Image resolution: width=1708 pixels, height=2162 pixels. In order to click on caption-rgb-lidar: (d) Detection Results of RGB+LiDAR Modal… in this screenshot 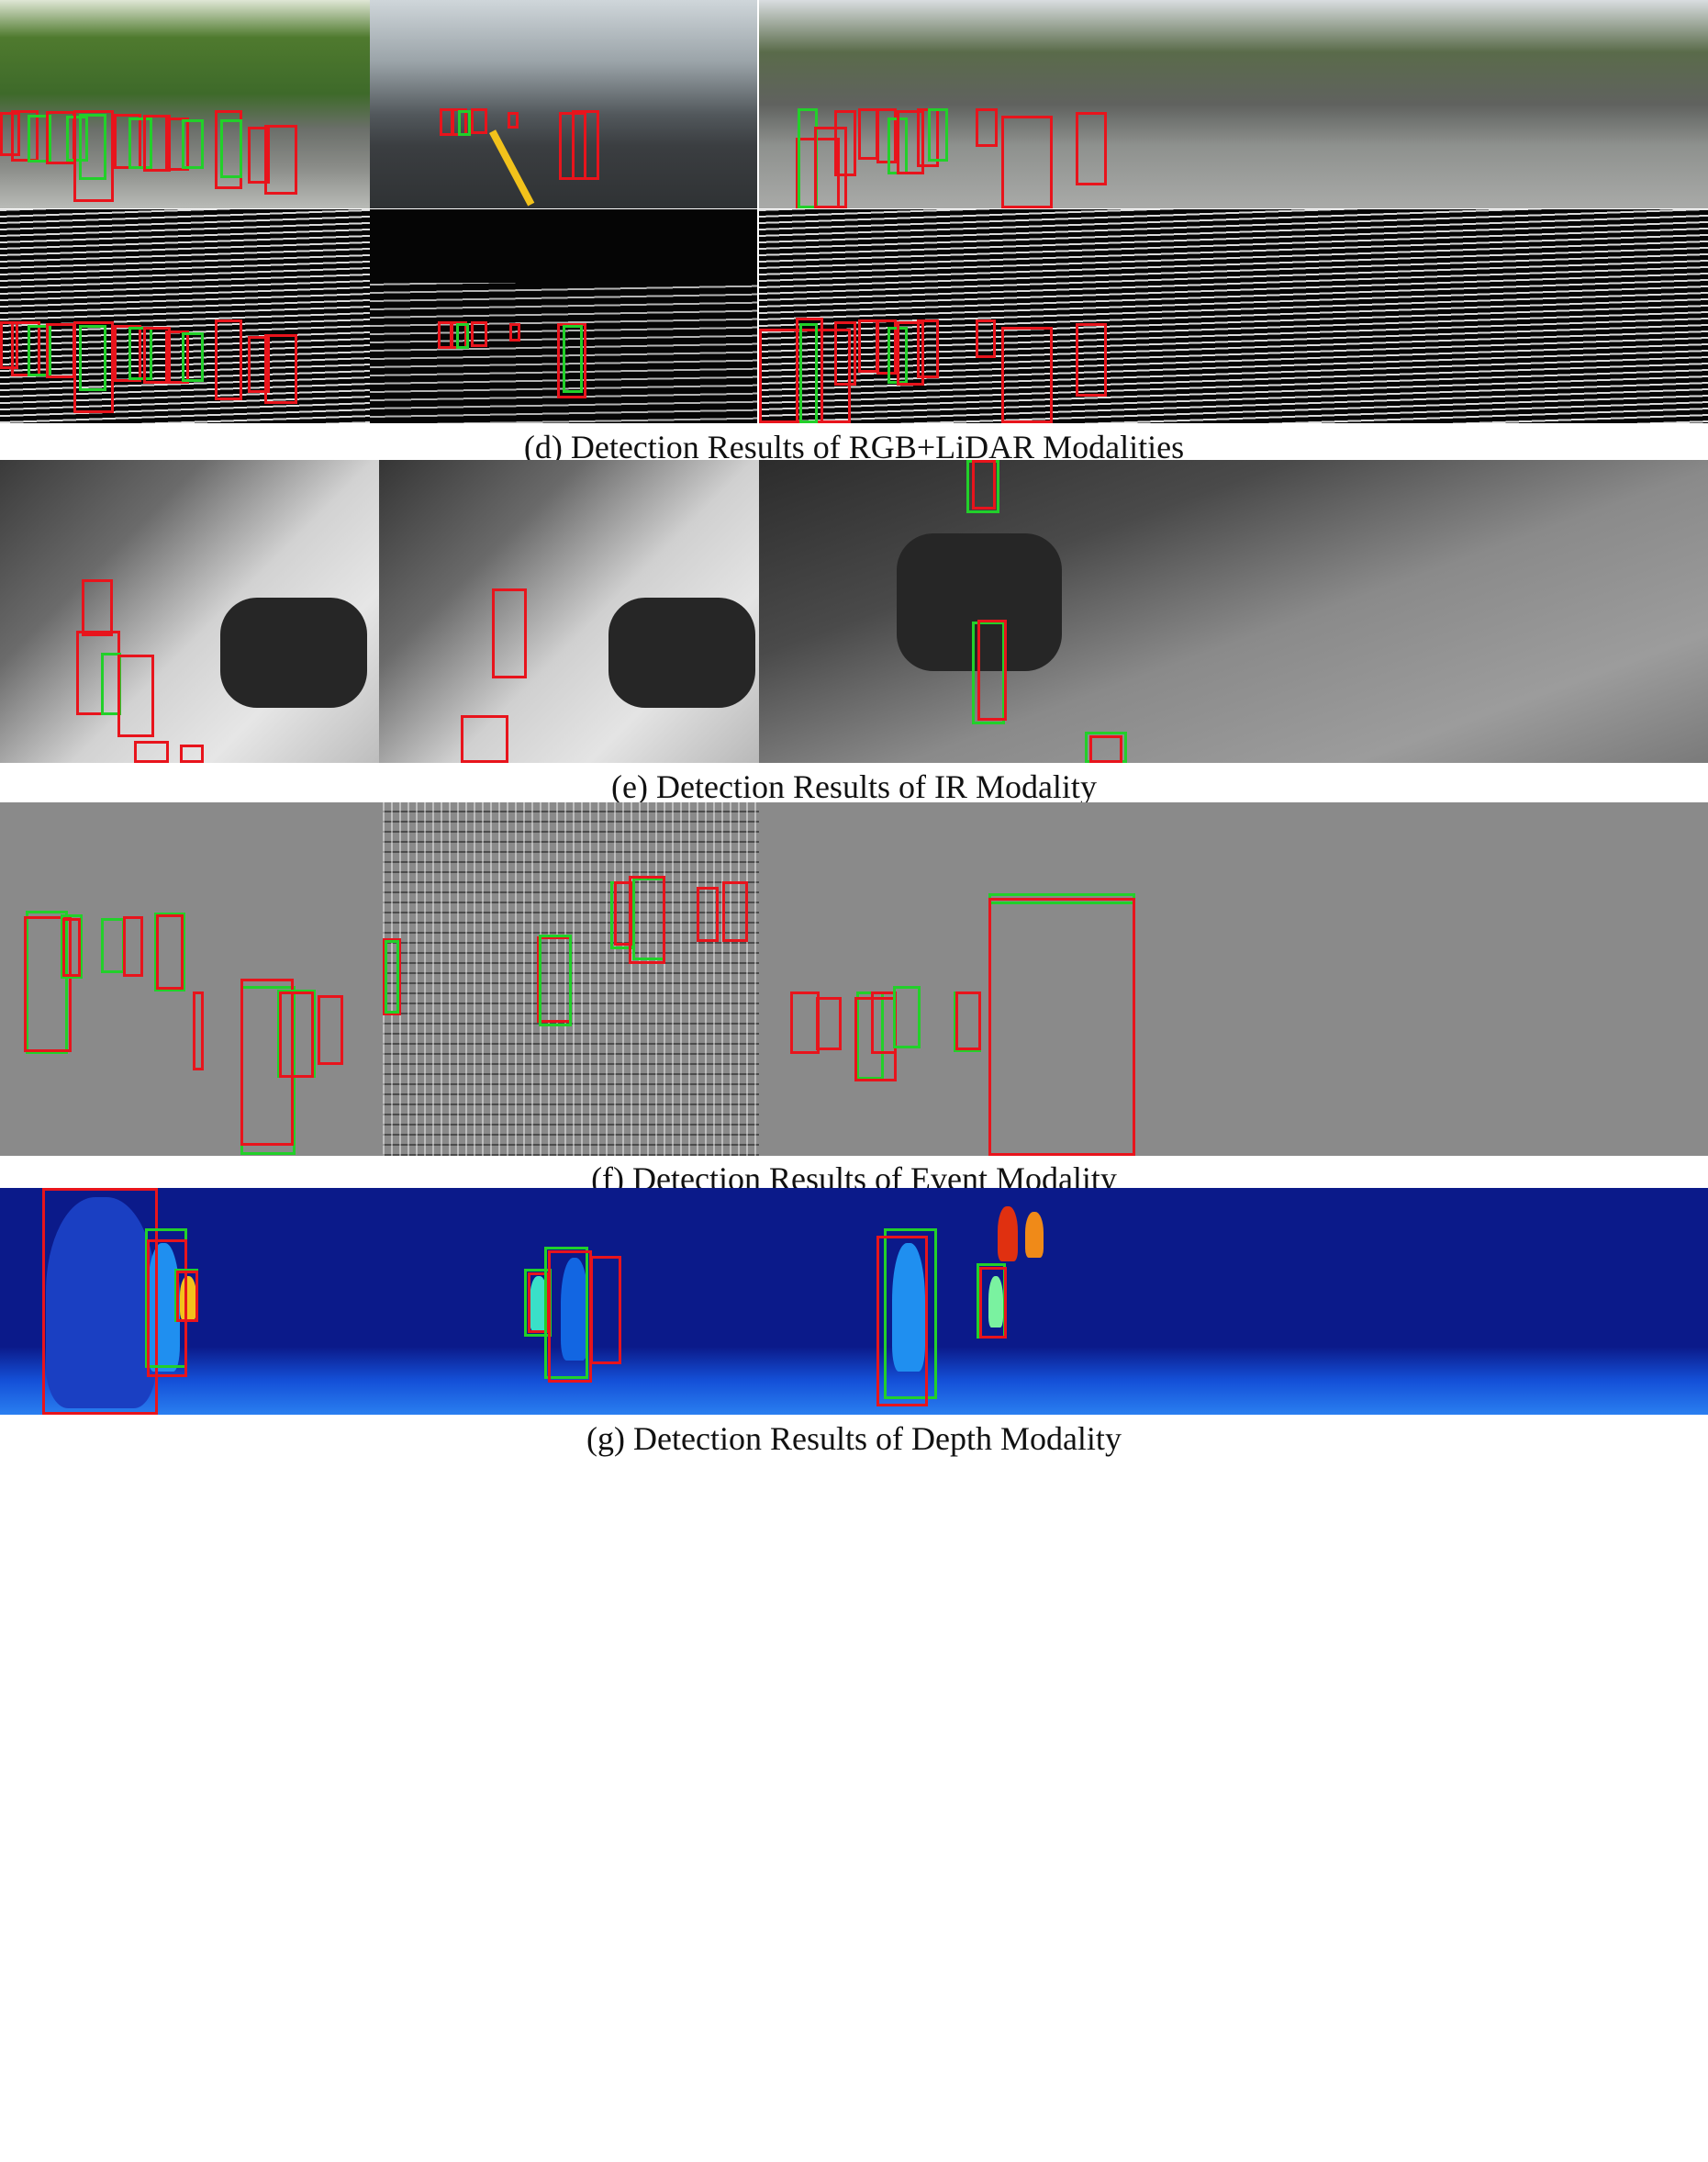, I will do `click(854, 447)`.